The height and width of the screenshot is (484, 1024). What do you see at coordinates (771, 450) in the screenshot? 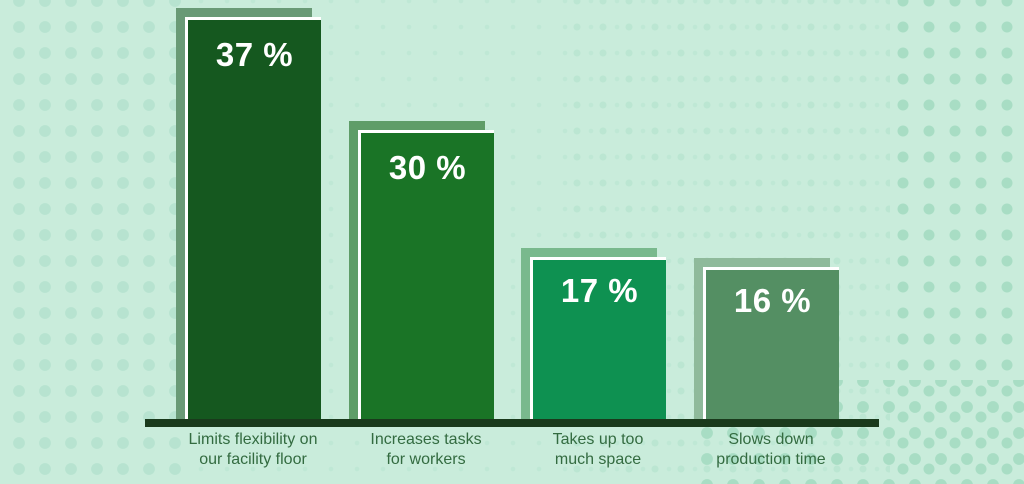
I see `category-label-slows-production: Slows down production time` at bounding box center [771, 450].